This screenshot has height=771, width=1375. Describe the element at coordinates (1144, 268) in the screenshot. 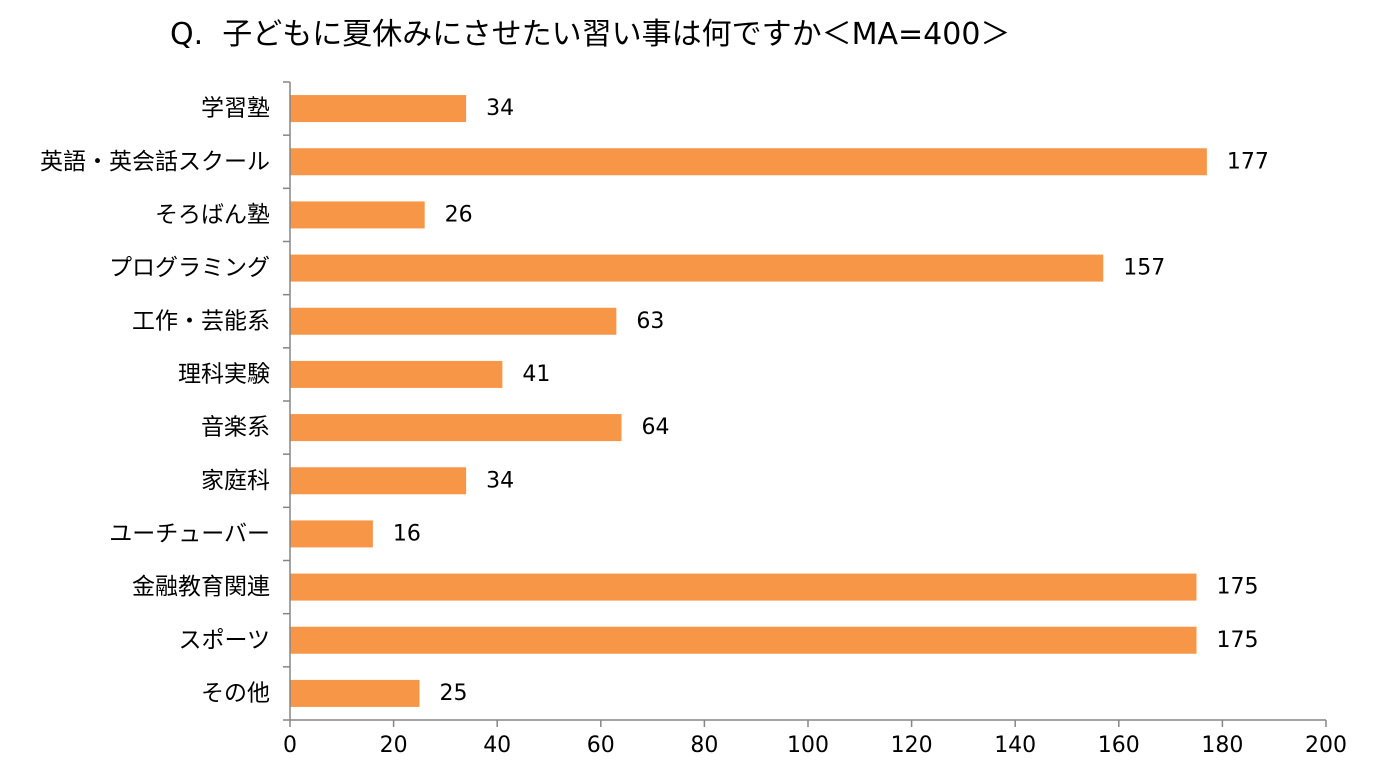

I see `data-label: 157` at that location.